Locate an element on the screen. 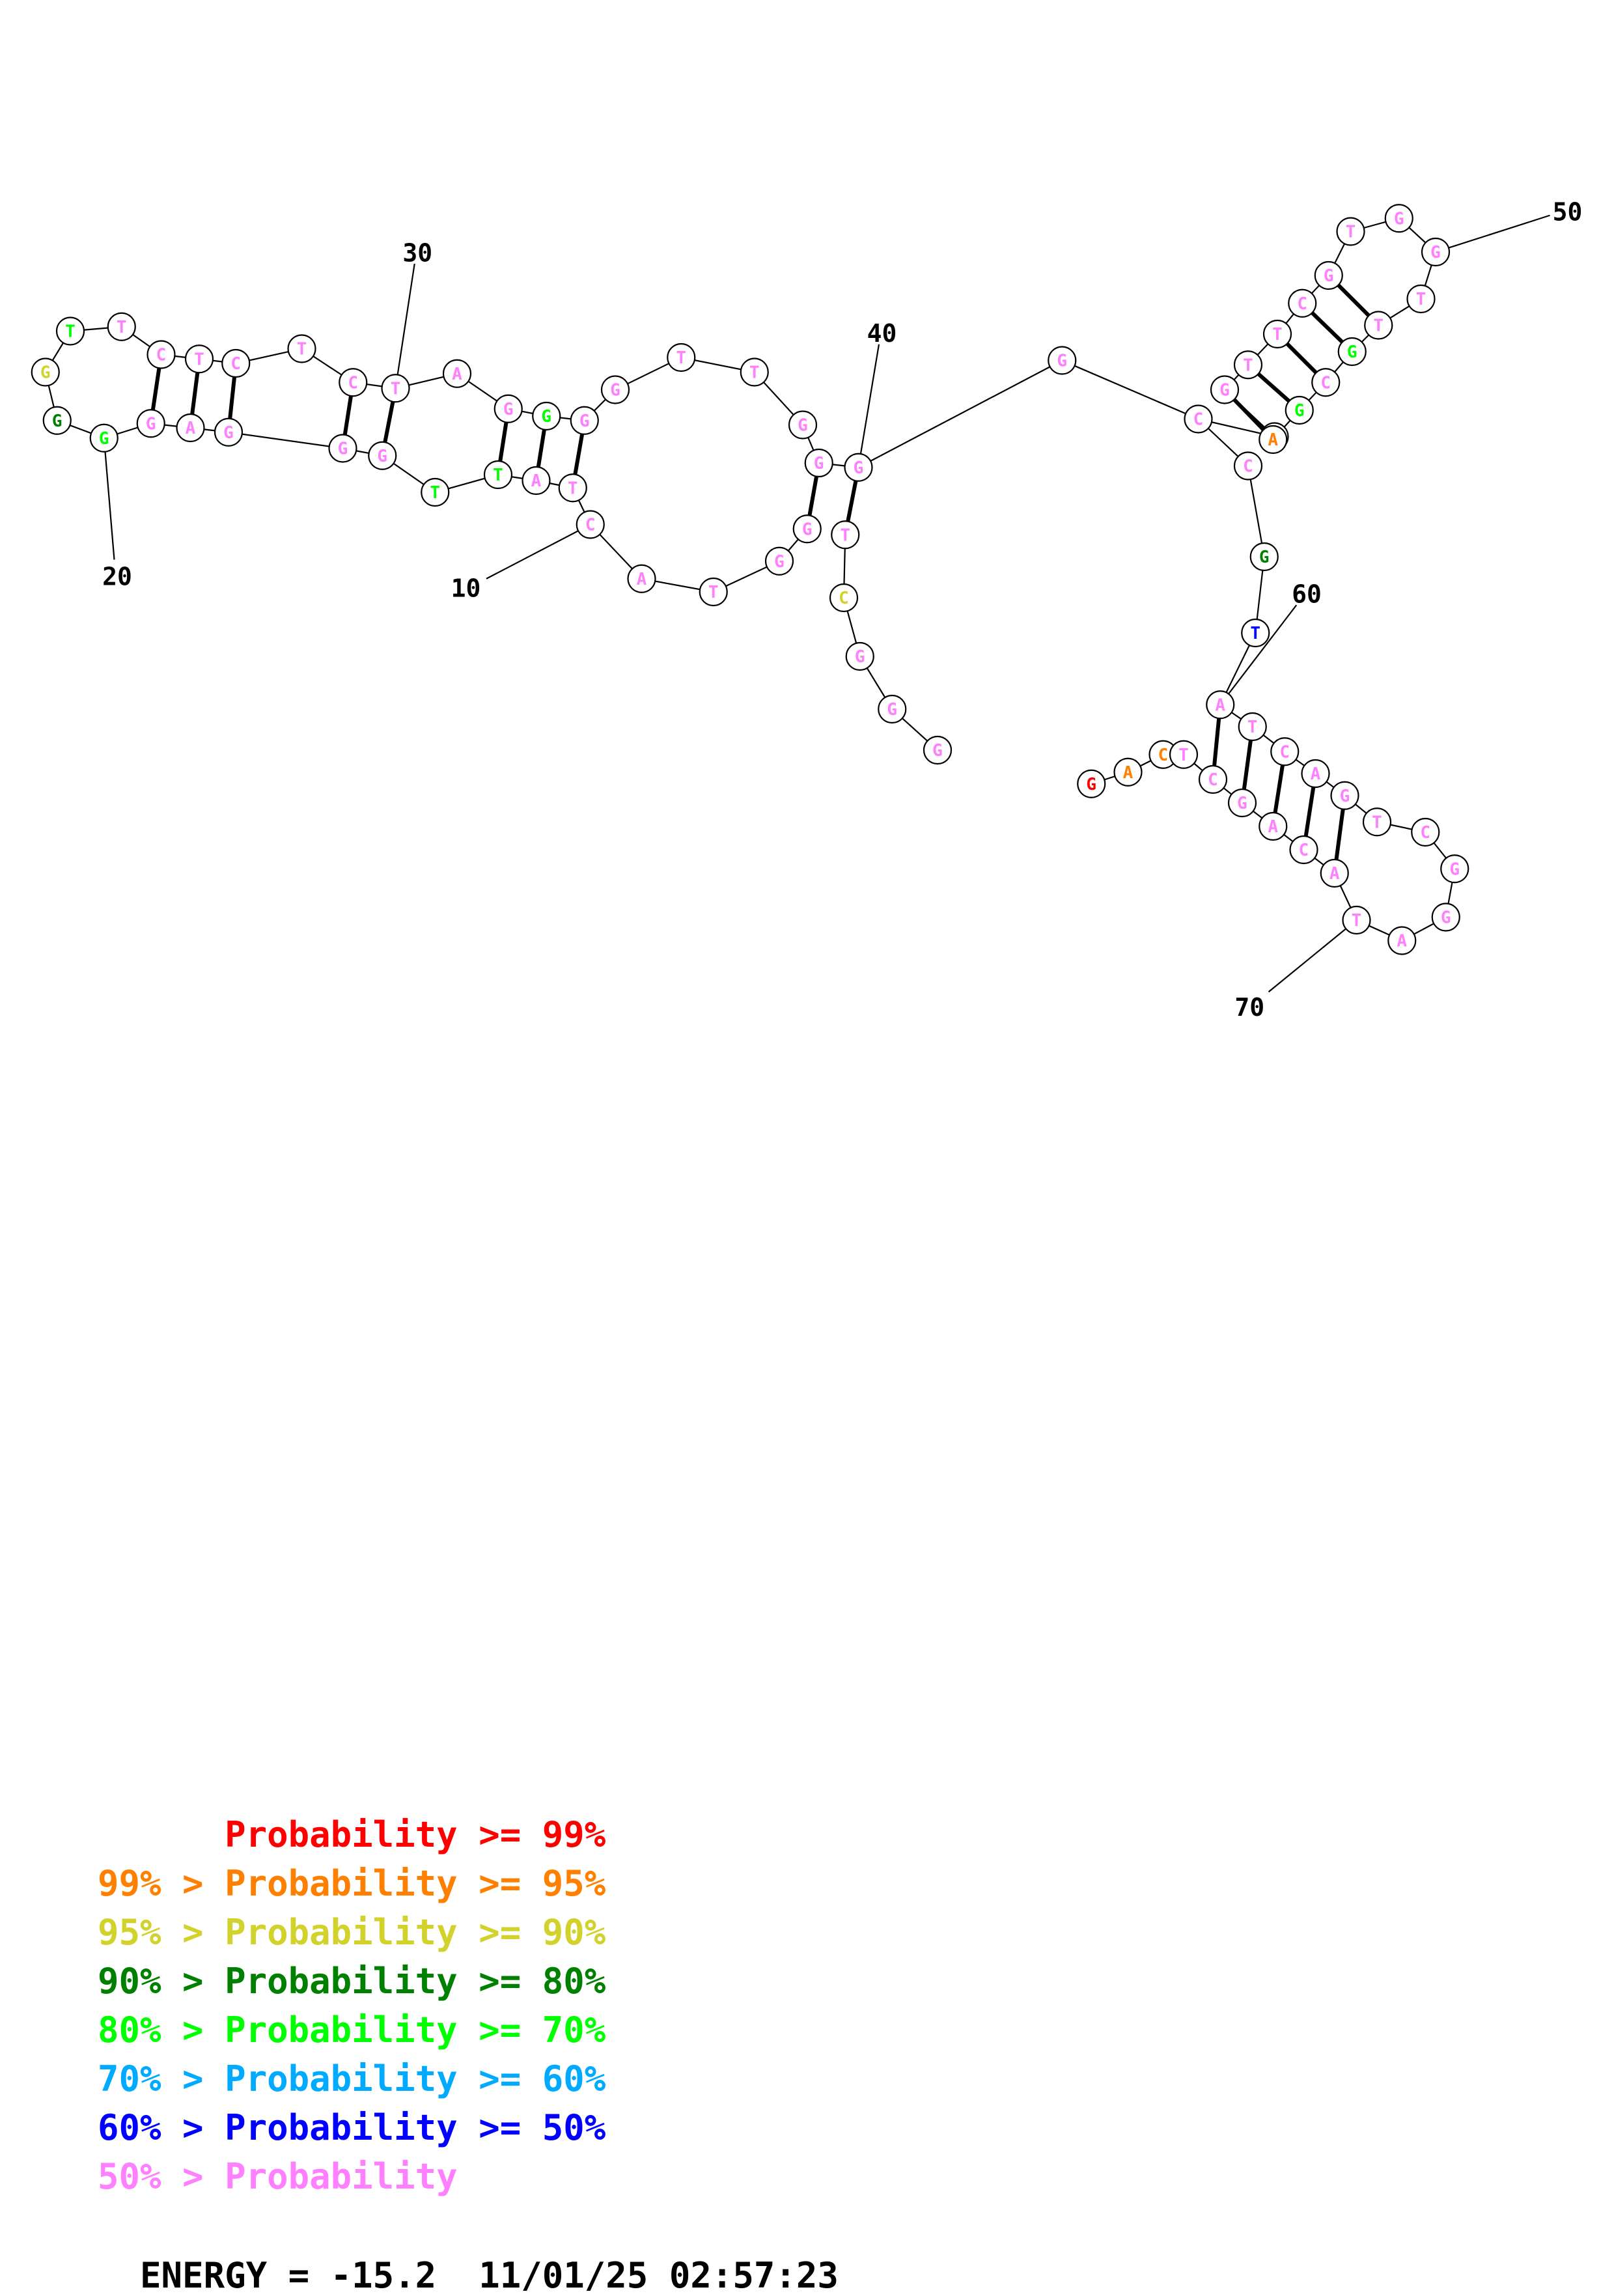 This screenshot has height=2296, width=1614. legend-prefix: 50% > is located at coordinates (161, 2177).